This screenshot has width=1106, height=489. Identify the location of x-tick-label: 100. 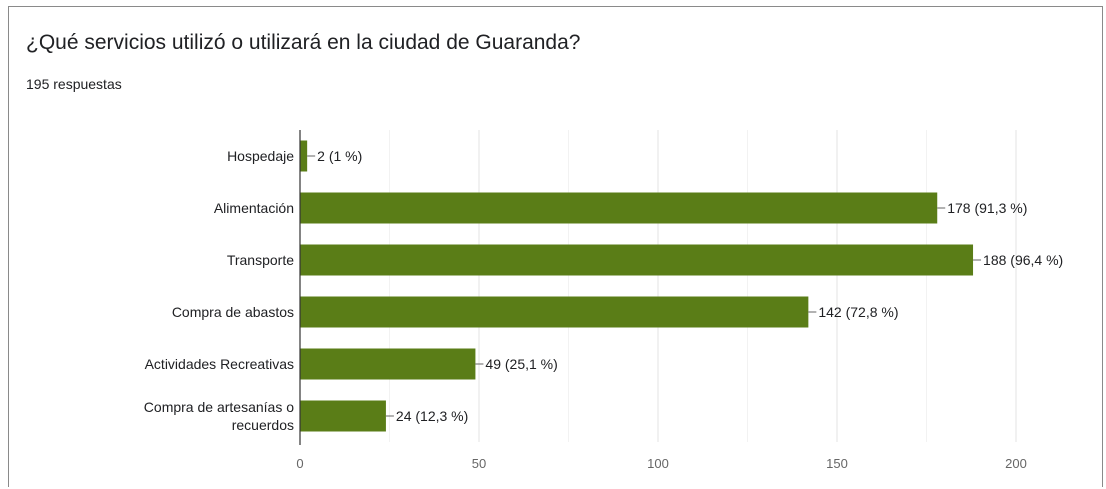
(658, 463).